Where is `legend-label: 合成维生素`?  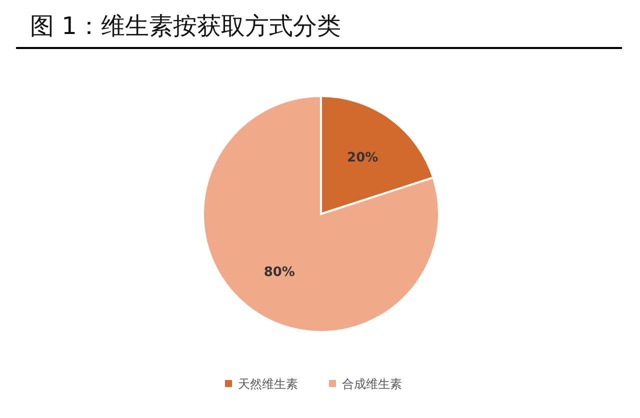 legend-label: 合成维生素 is located at coordinates (372, 384).